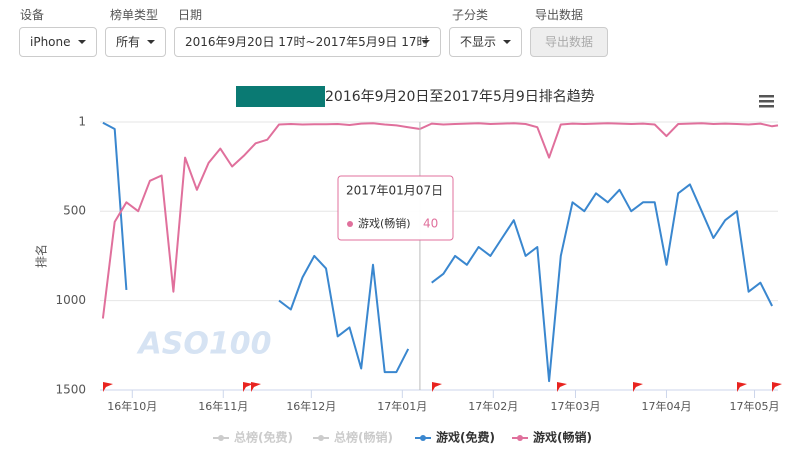  I want to click on y-tick-label: 1500, so click(70, 390).